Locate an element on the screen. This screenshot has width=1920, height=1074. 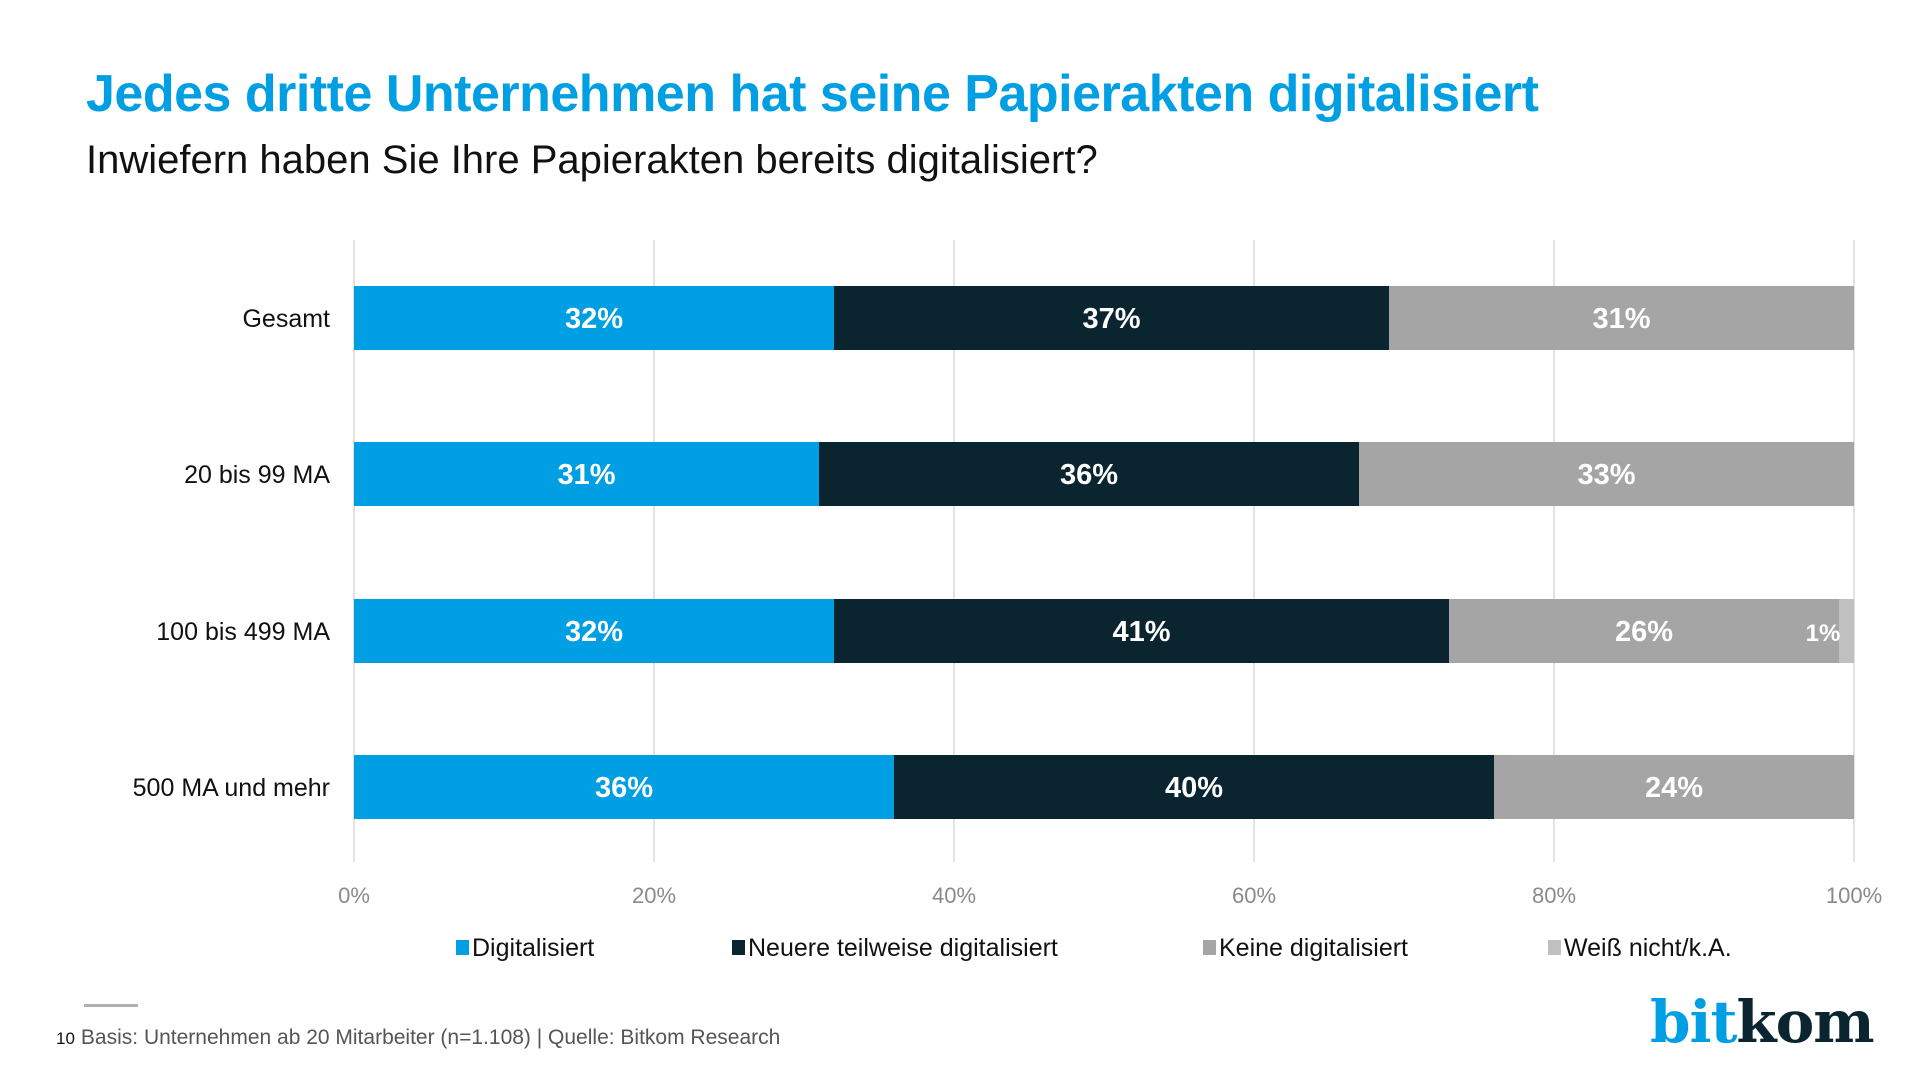
bar-value-label: 33% is located at coordinates (1606, 475).